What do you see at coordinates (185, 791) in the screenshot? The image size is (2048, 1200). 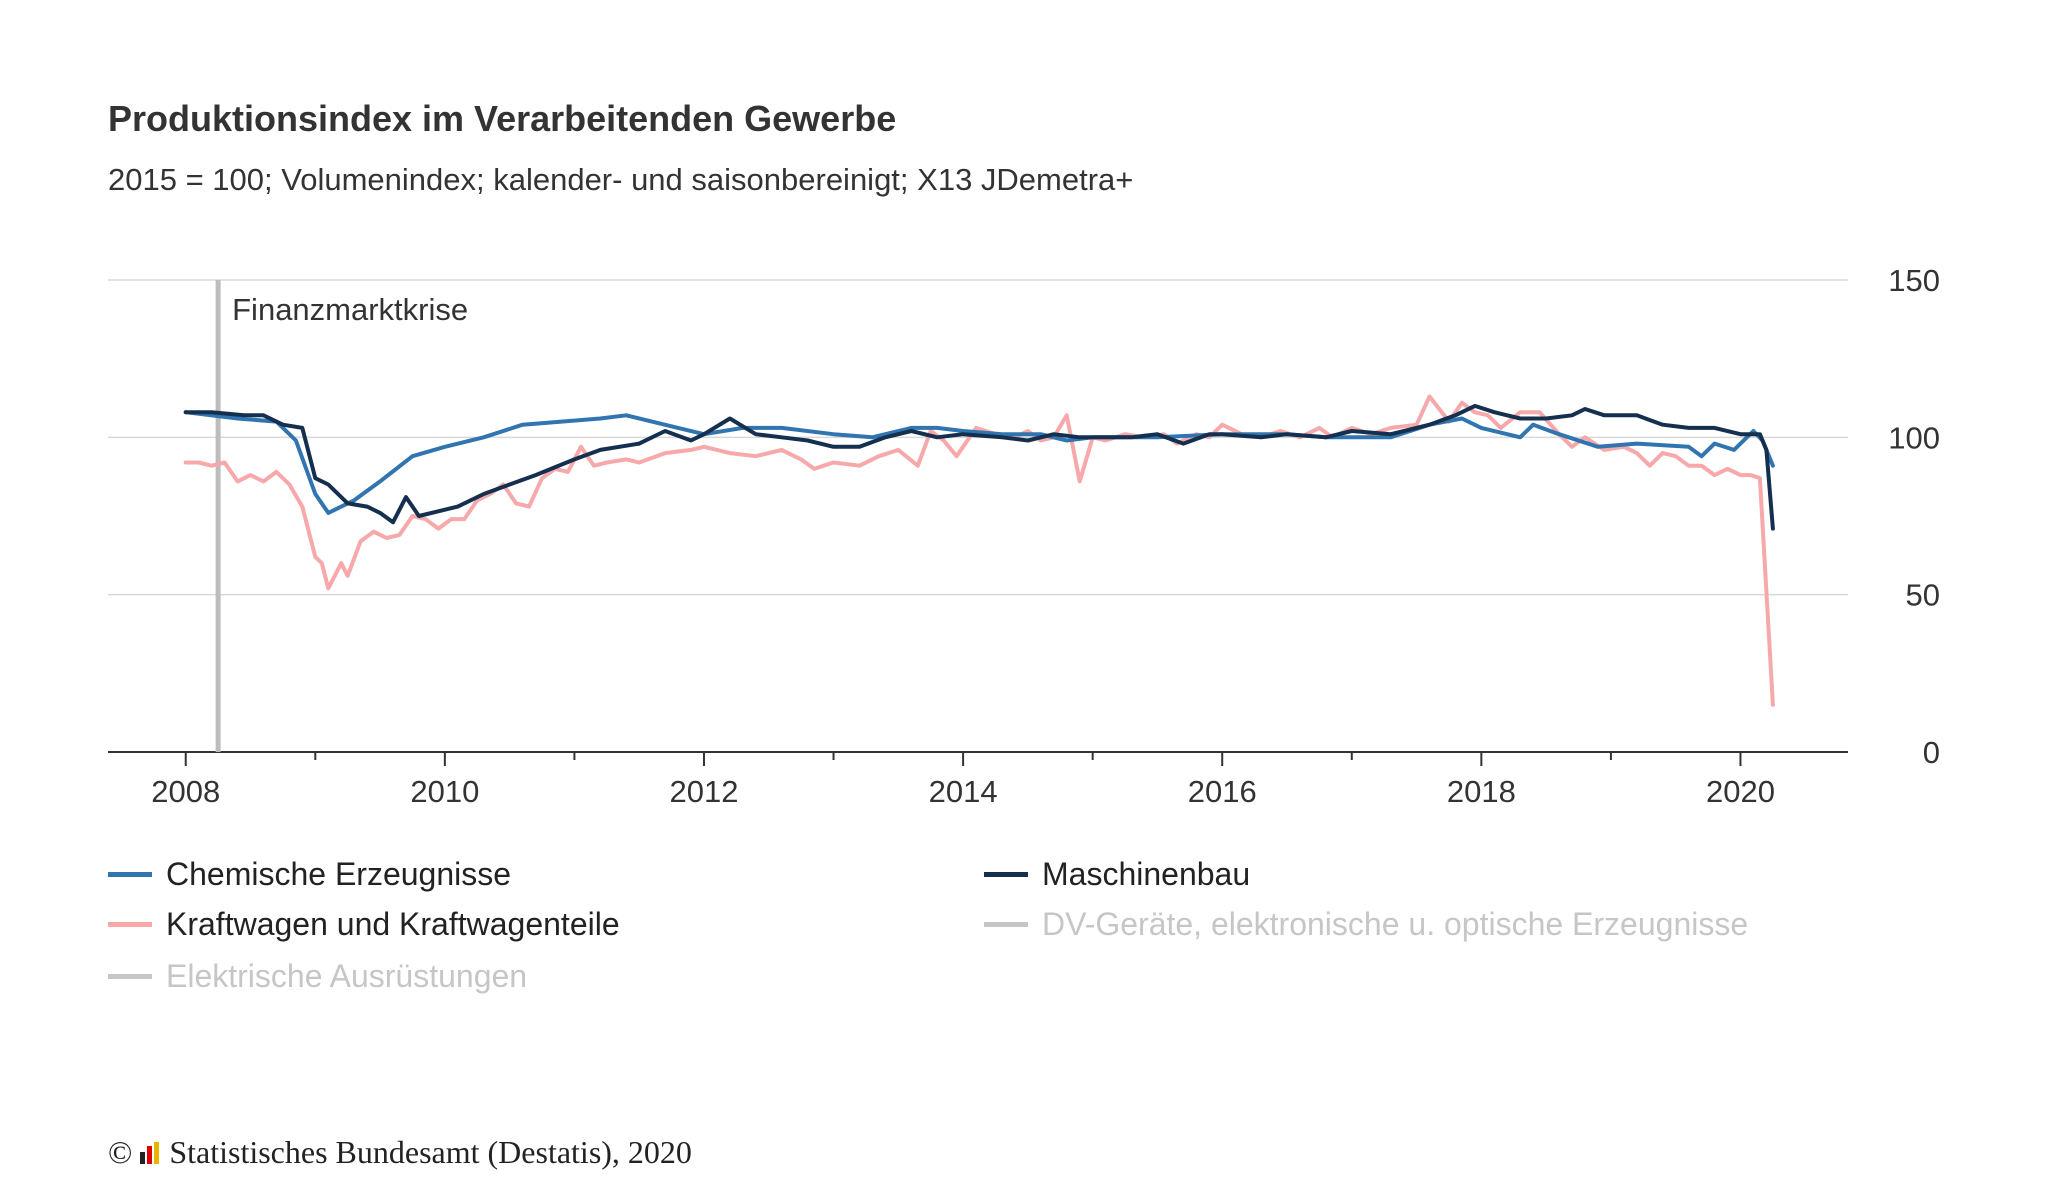 I see `x-tick-label-2008: 2008` at bounding box center [185, 791].